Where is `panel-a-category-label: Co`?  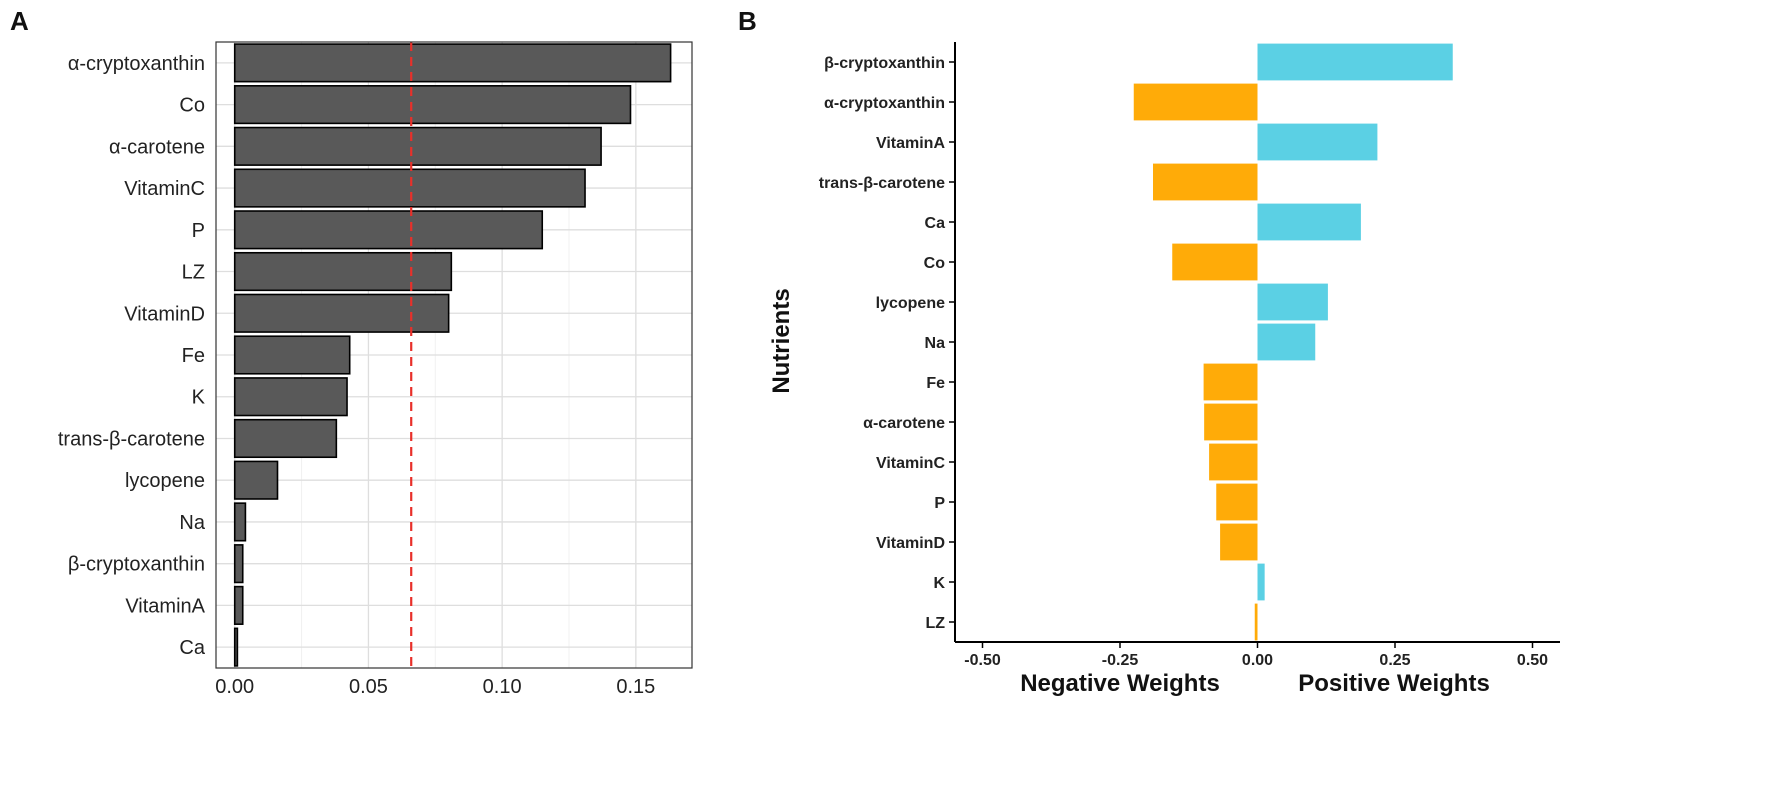
panel-a-category-label: Co is located at coordinates (192, 106).